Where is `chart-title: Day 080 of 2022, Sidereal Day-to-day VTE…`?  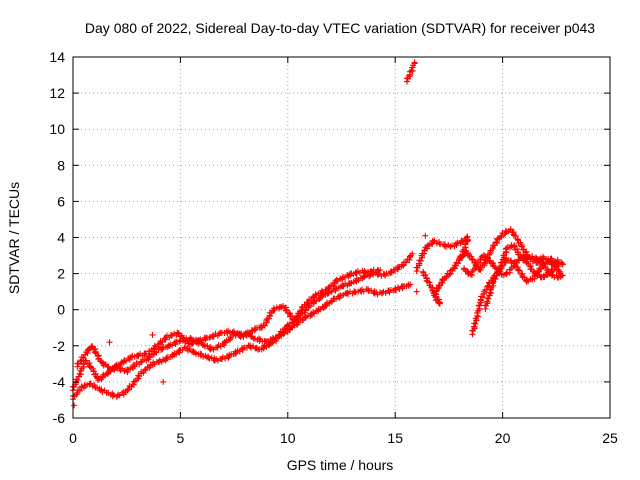
chart-title: Day 080 of 2022, Sidereal Day-to-day VTE… is located at coordinates (340, 28).